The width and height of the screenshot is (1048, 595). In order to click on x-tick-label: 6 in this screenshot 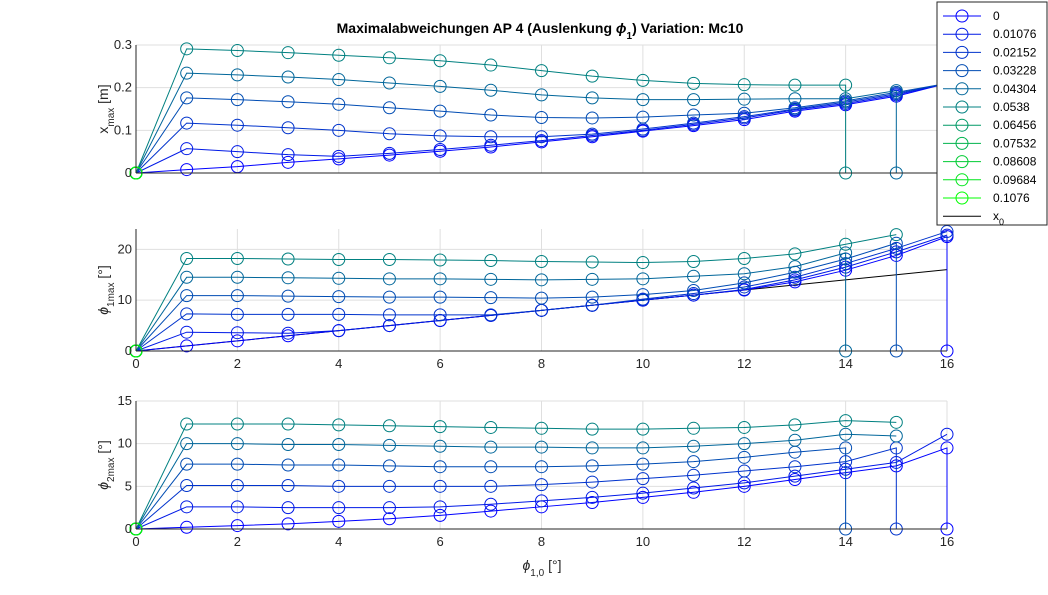, I will do `click(440, 541)`.